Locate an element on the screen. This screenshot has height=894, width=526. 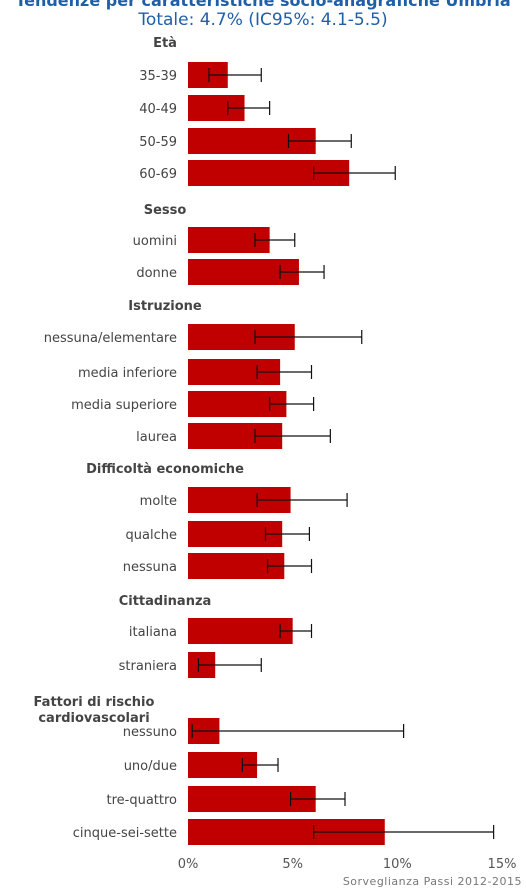
category-label: uomini is located at coordinates (155, 241).